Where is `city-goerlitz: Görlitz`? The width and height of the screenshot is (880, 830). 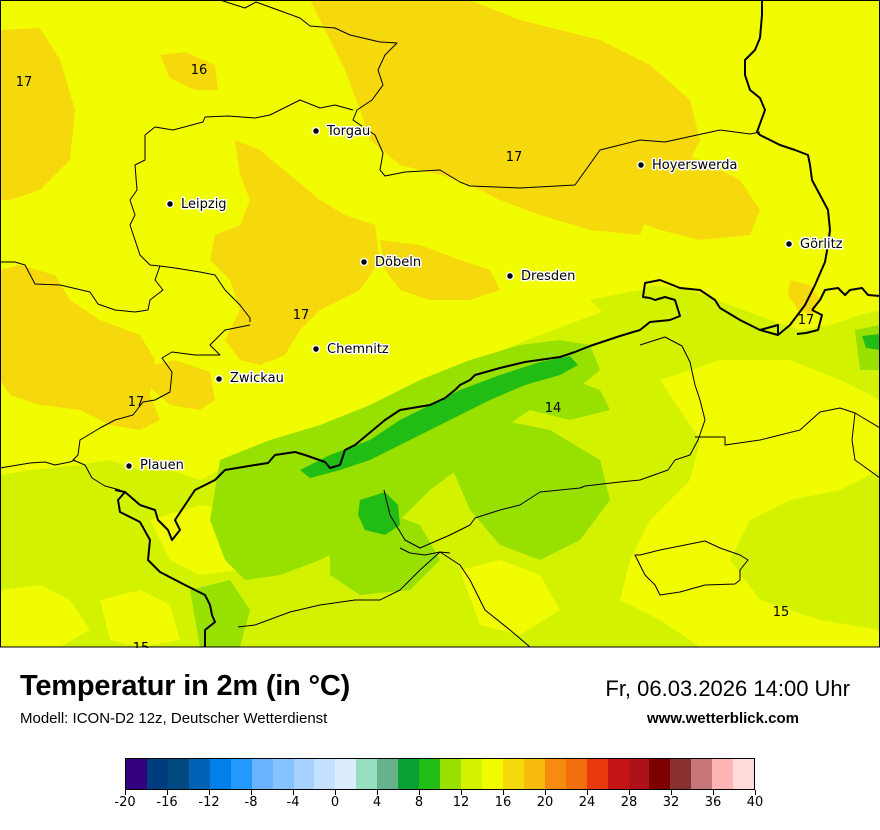
city-goerlitz: Görlitz is located at coordinates (814, 245).